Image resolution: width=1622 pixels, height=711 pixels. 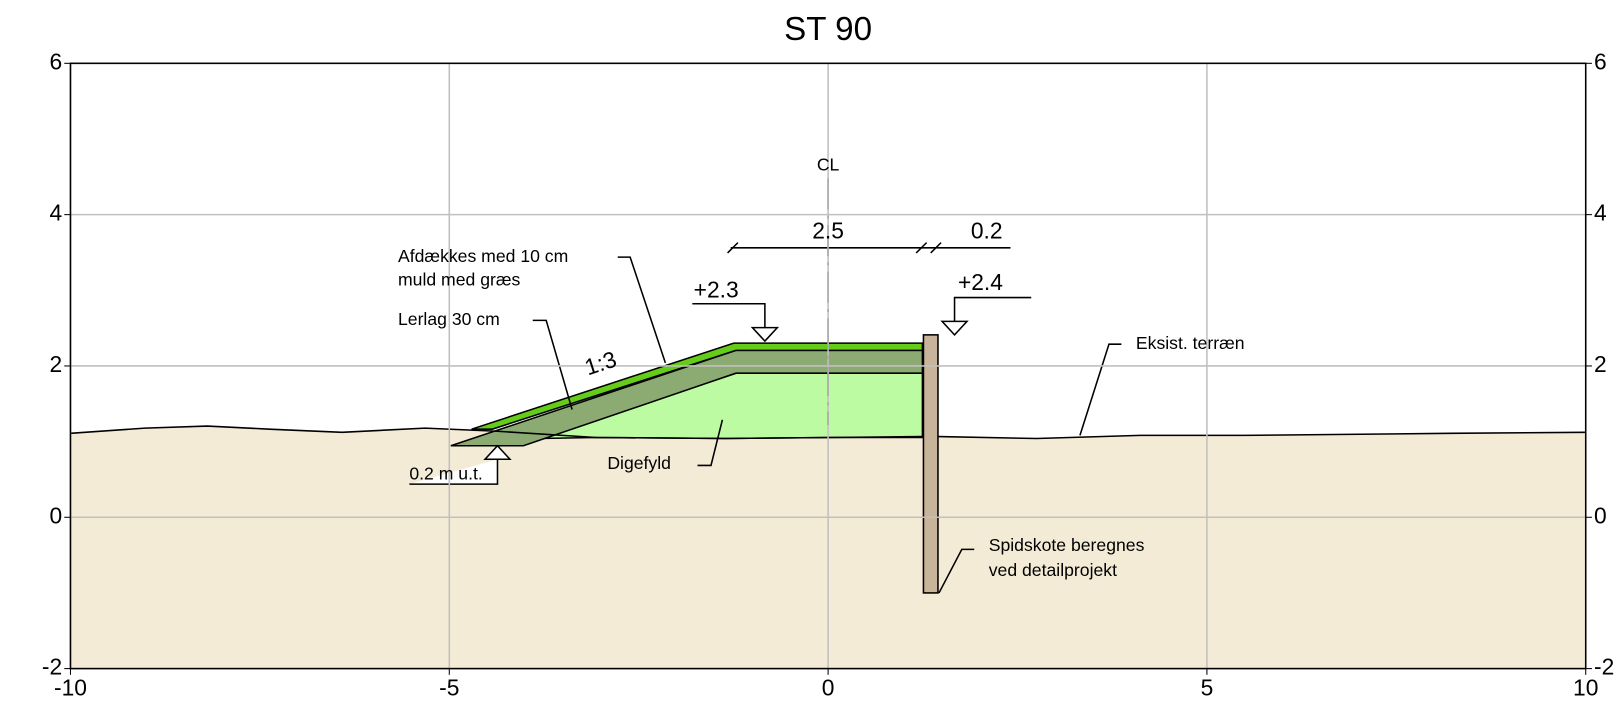 I want to click on sheet-pile, so click(x=930, y=464).